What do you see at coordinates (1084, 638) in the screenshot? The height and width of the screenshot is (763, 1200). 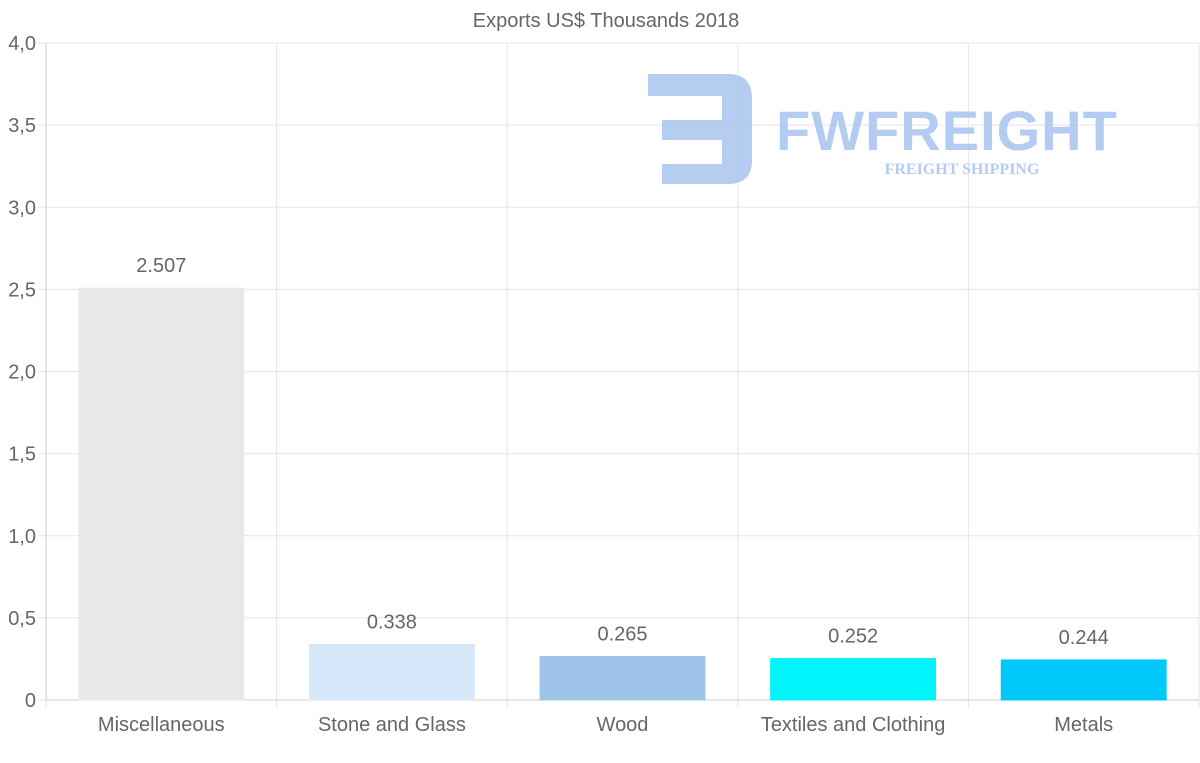 I see `bar-value-label: 0.244` at bounding box center [1084, 638].